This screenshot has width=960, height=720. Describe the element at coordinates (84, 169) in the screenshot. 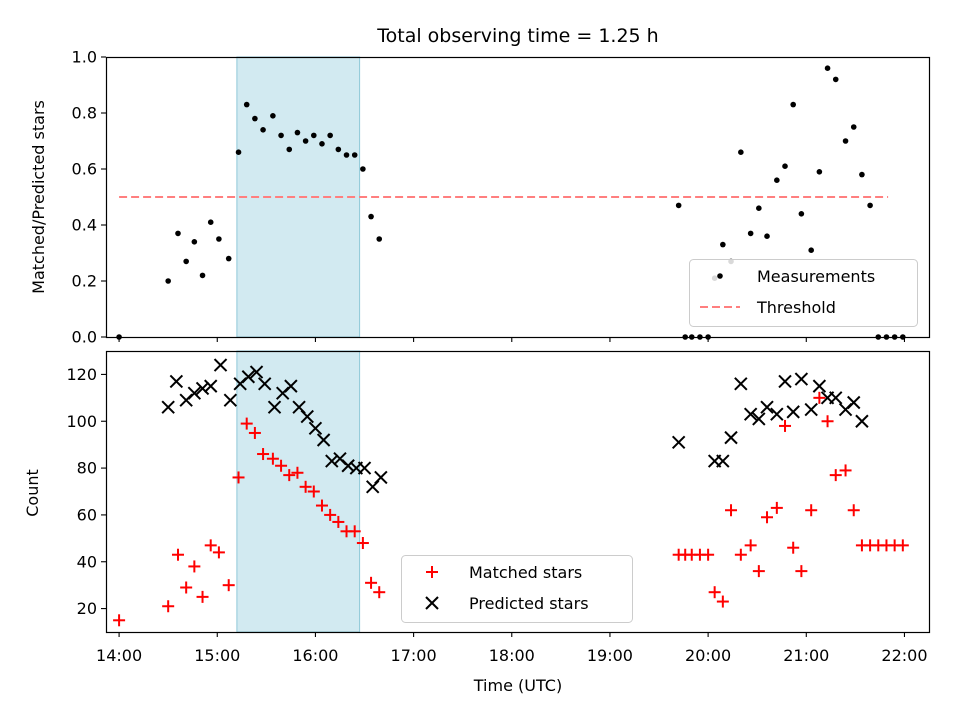

I see `ratio-y-tick-label: 0.6` at that location.